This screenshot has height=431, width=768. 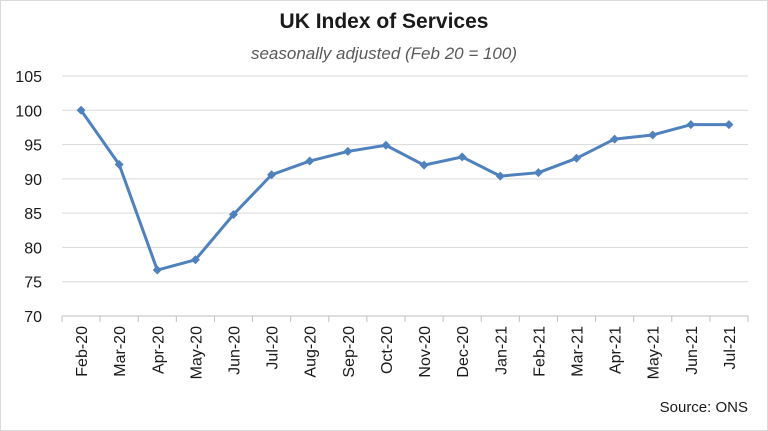 What do you see at coordinates (28, 77) in the screenshot?
I see `y-tick-label: 105` at bounding box center [28, 77].